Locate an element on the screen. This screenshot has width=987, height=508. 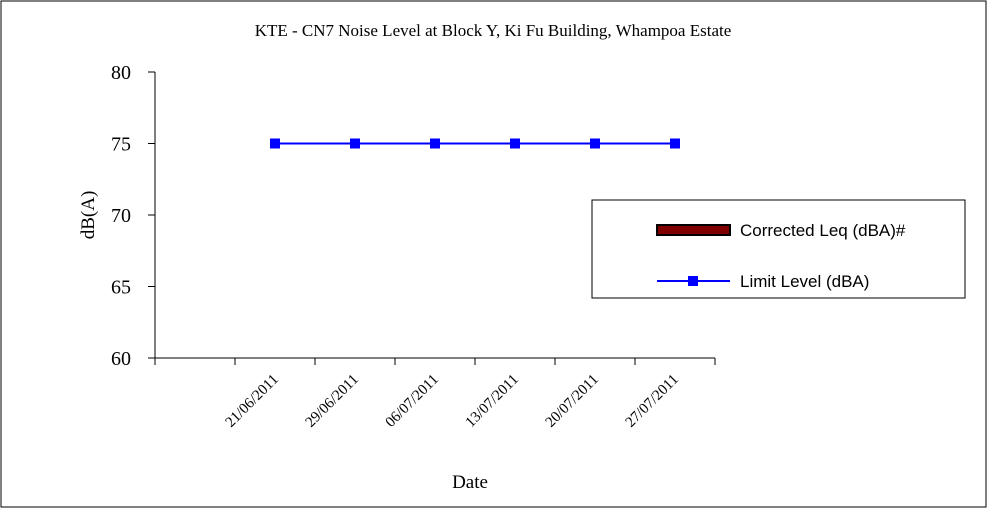
legend-label: Corrected Leq (dBA)# is located at coordinates (823, 230).